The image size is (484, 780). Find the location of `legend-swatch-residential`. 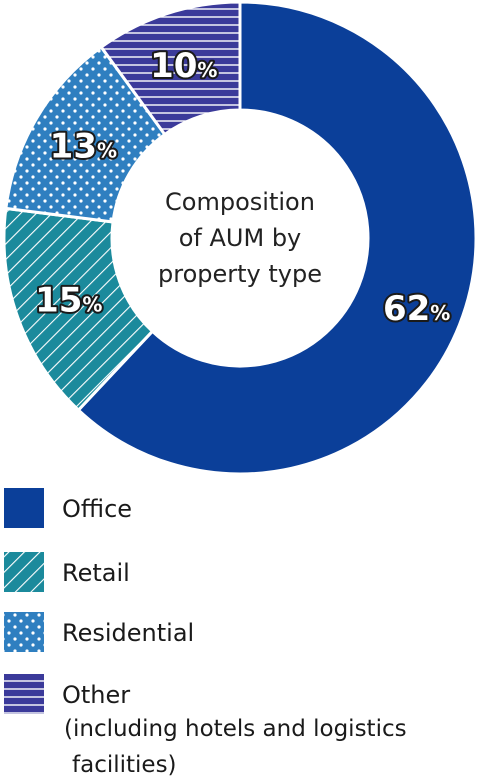

legend-swatch-residential is located at coordinates (24, 632).